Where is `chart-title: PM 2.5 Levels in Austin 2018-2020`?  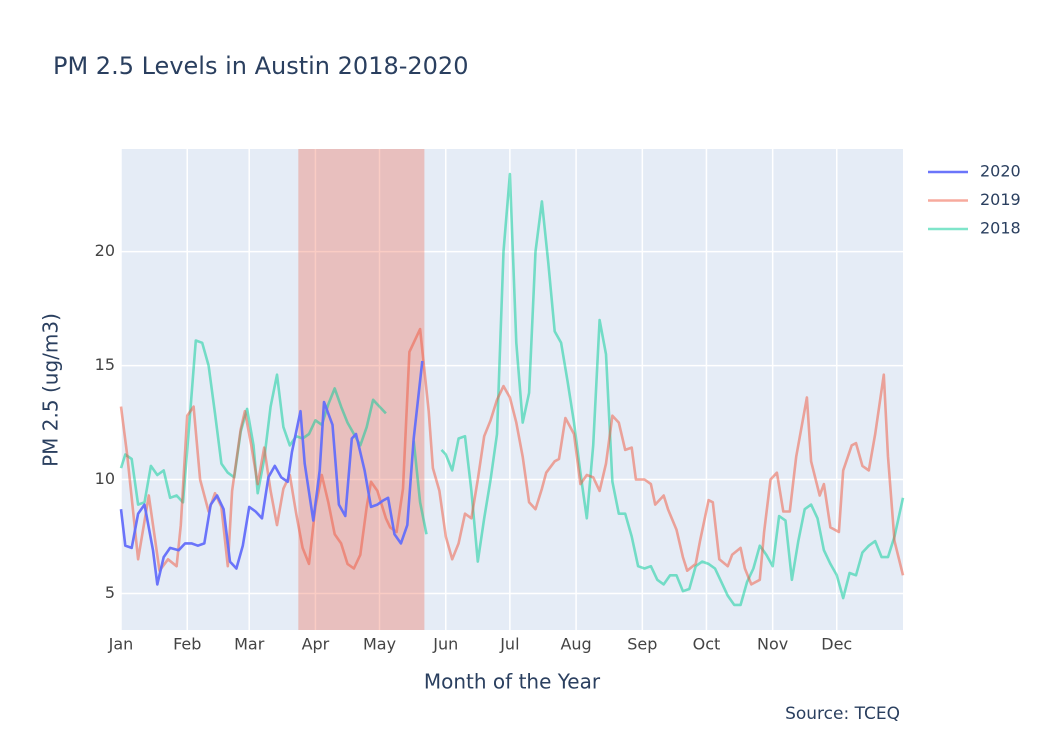
chart-title: PM 2.5 Levels in Austin 2018-2020 is located at coordinates (260, 66).